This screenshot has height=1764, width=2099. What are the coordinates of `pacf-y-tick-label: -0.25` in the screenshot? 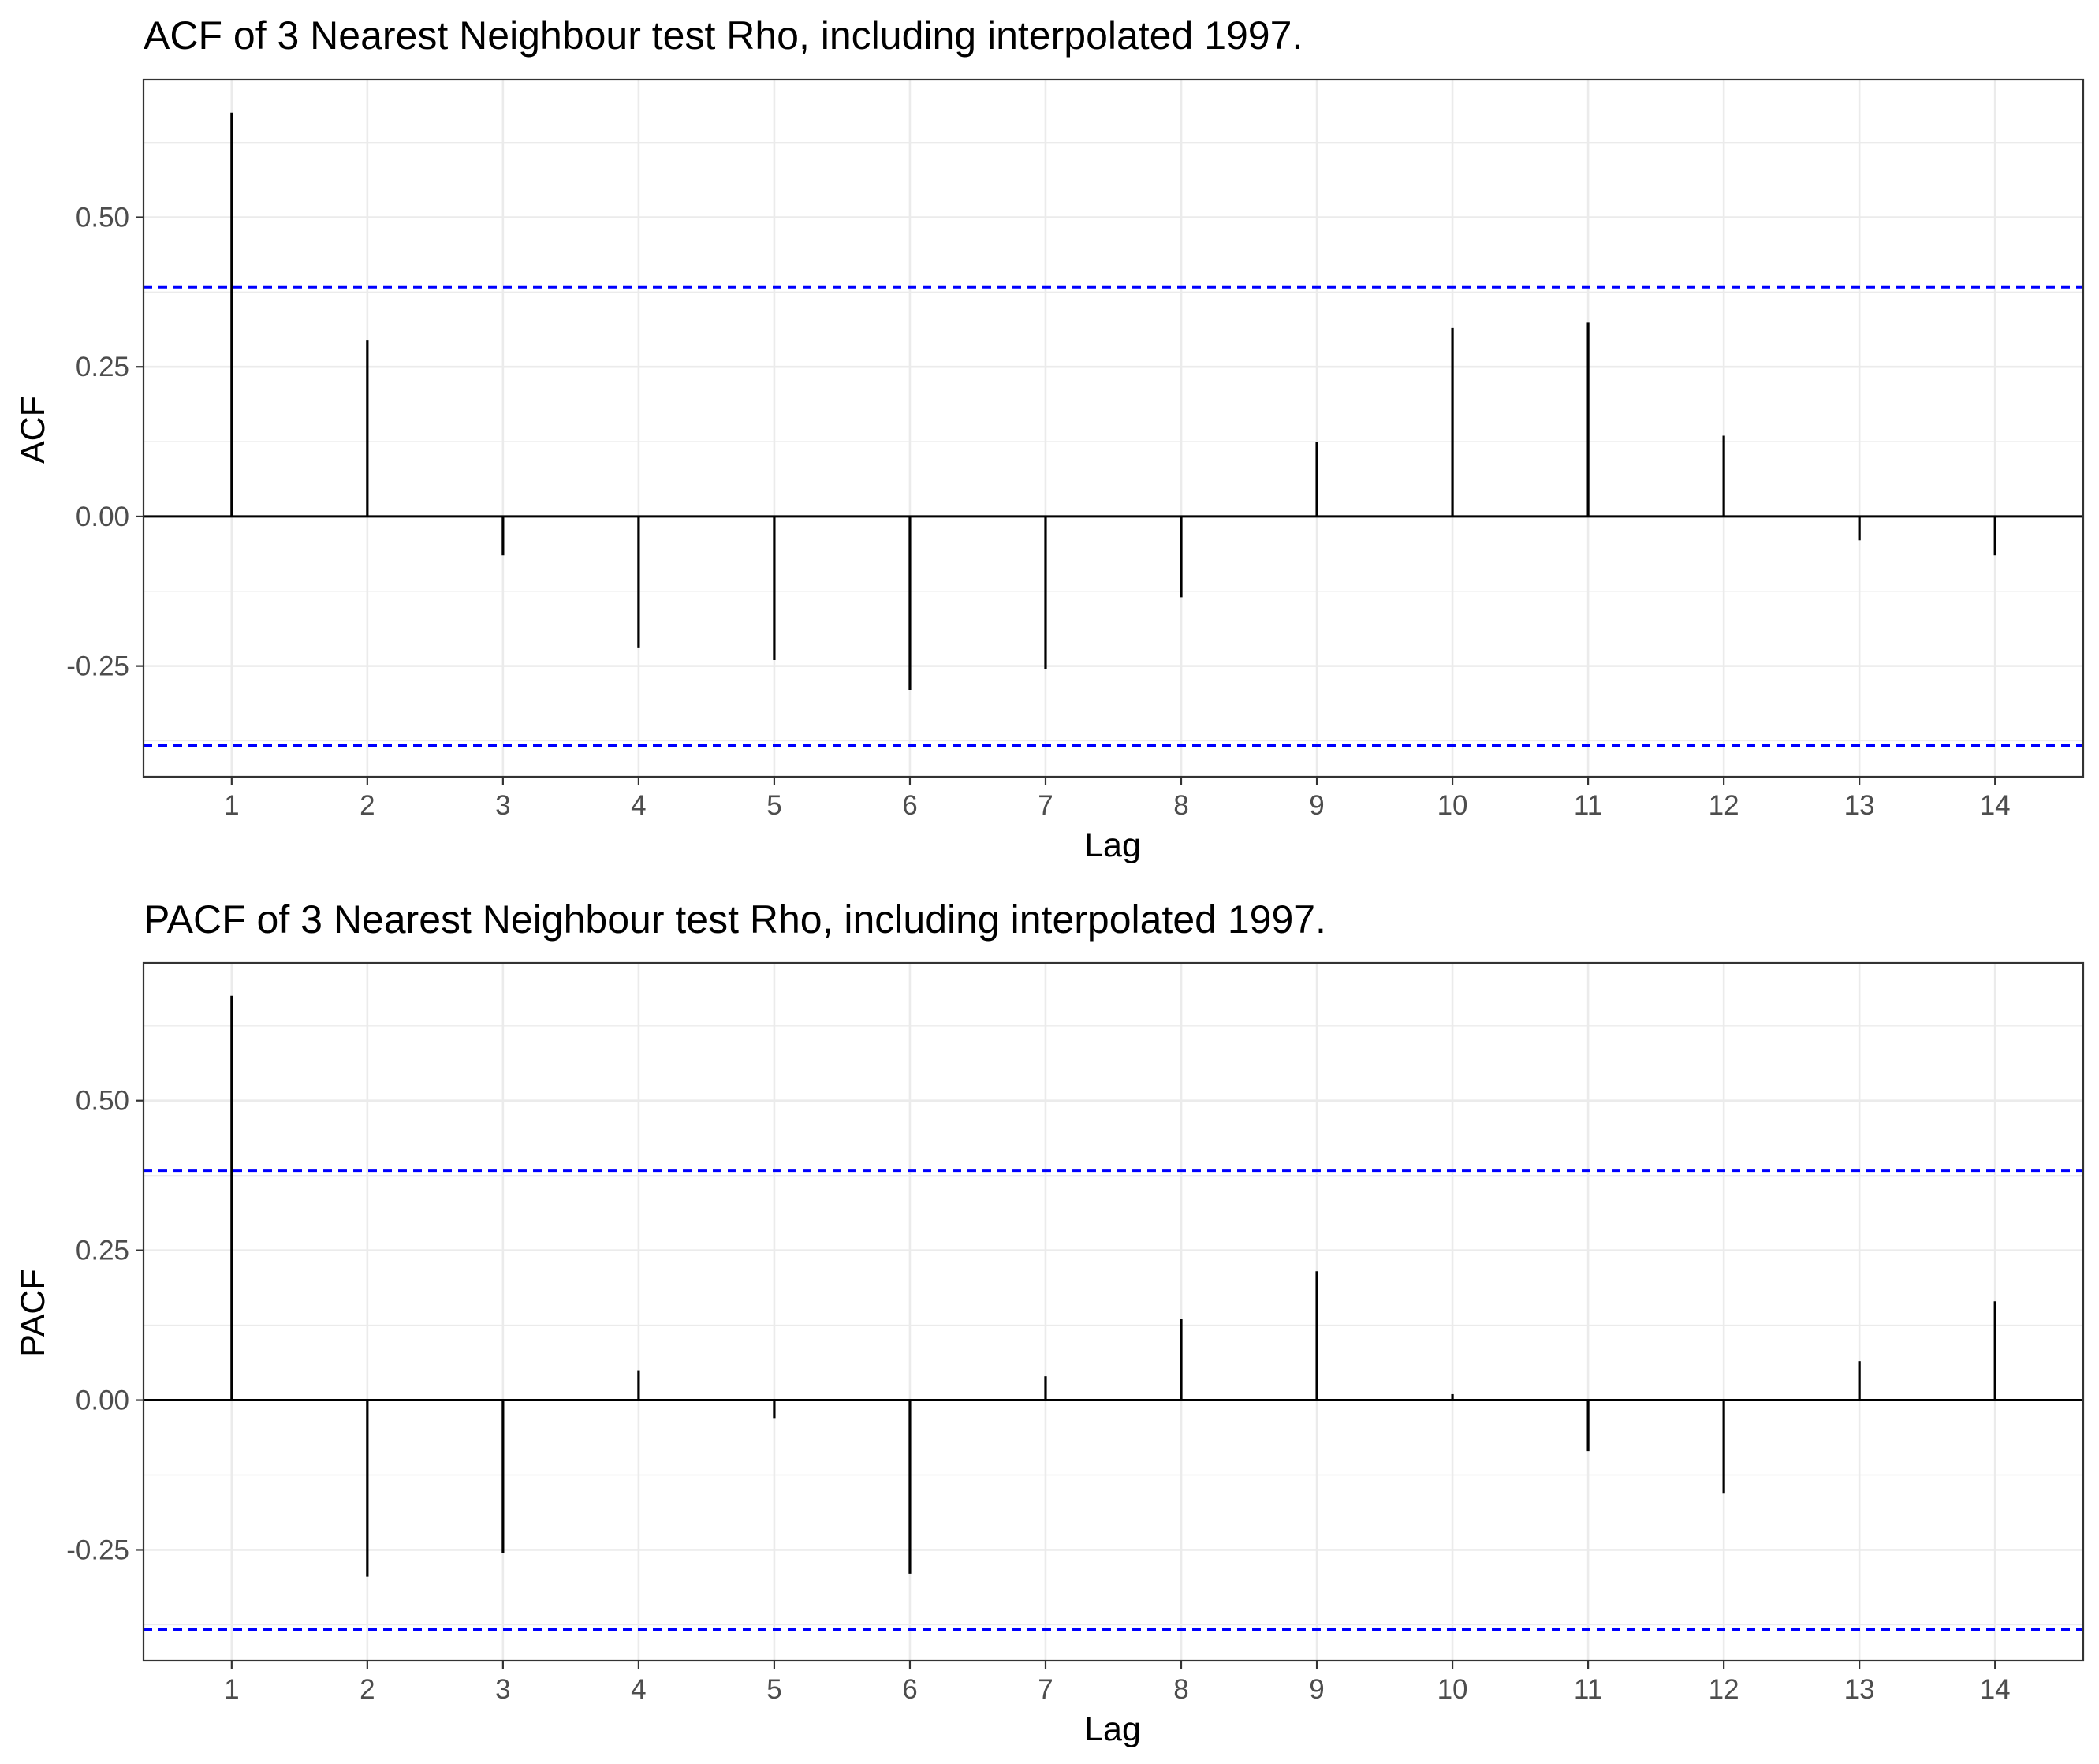 It's located at (97, 1550).